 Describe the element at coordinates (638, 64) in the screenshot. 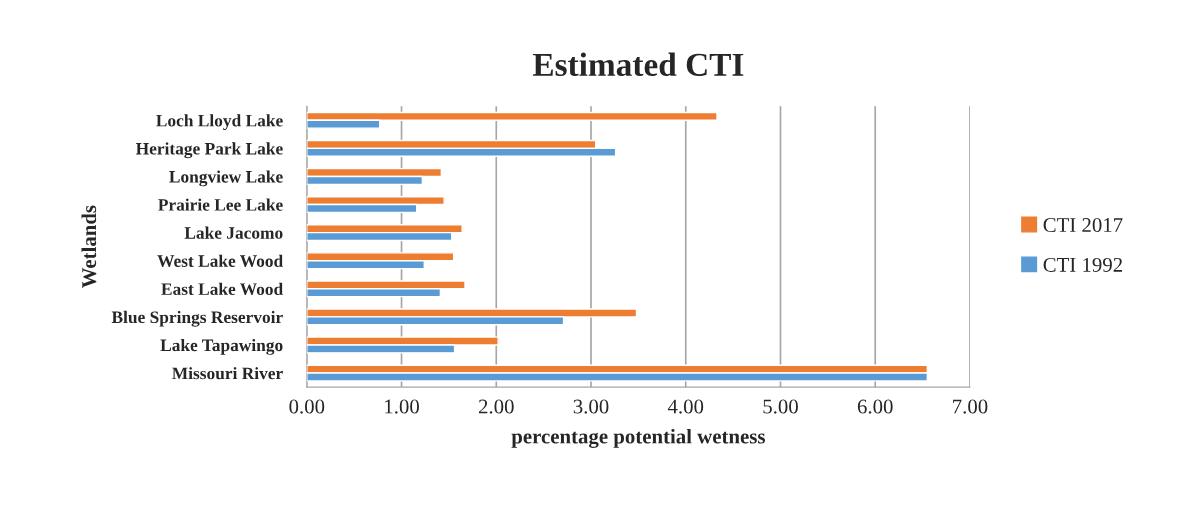

I see `chart-title: Estimated CTI` at that location.